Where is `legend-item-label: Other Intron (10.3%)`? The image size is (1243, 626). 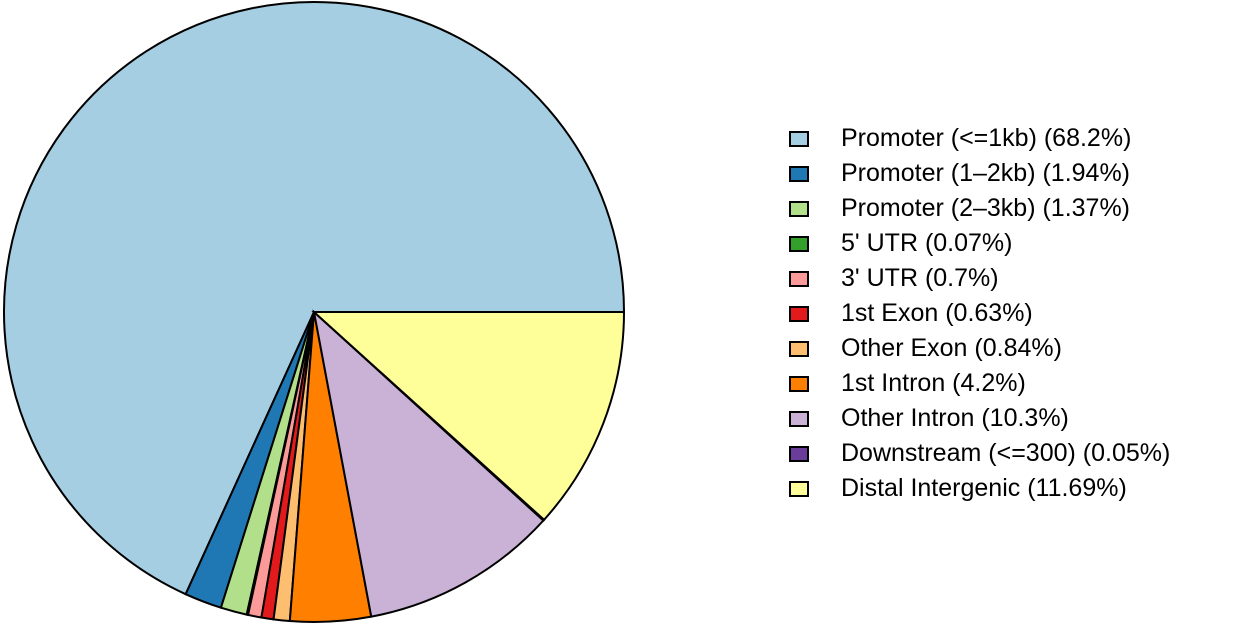 legend-item-label: Other Intron (10.3%) is located at coordinates (955, 418).